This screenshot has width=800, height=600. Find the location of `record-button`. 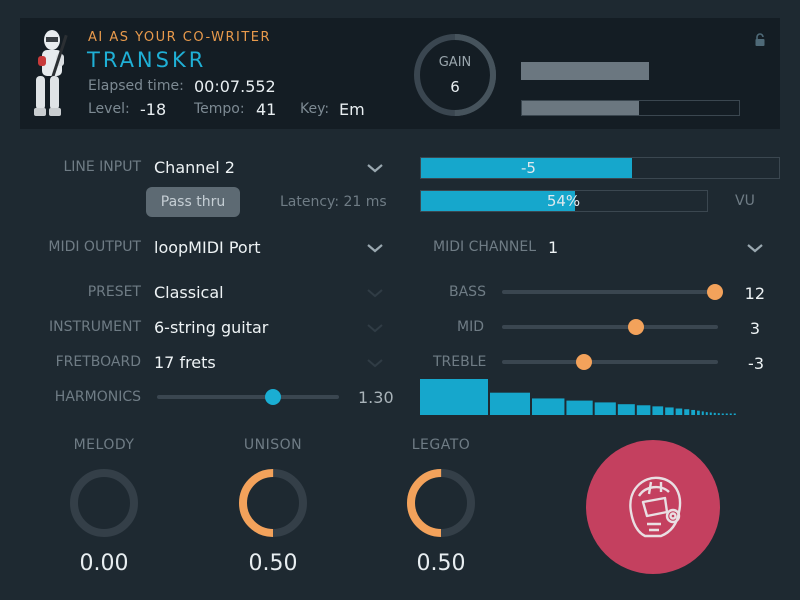

record-button is located at coordinates (653, 507).